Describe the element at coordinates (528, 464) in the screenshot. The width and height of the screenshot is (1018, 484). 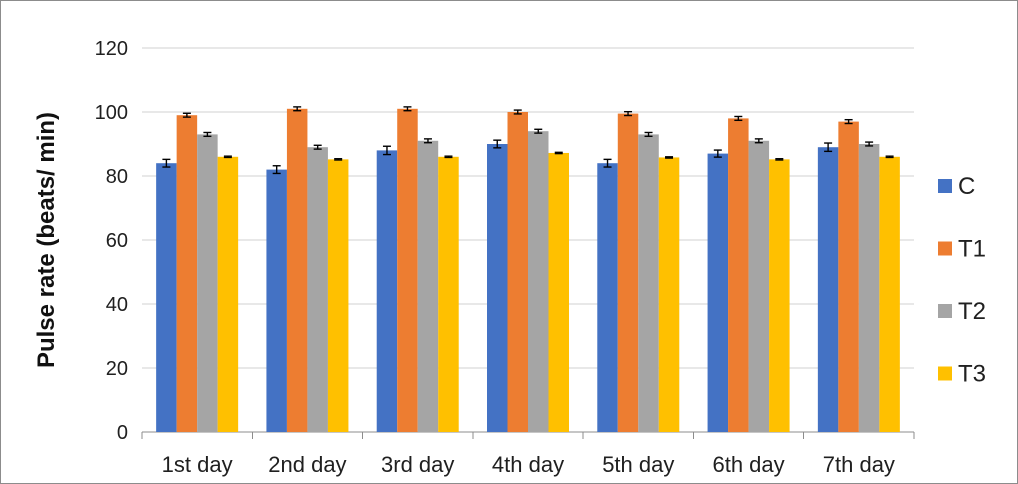
I see `x-tick-label: 4th day` at that location.